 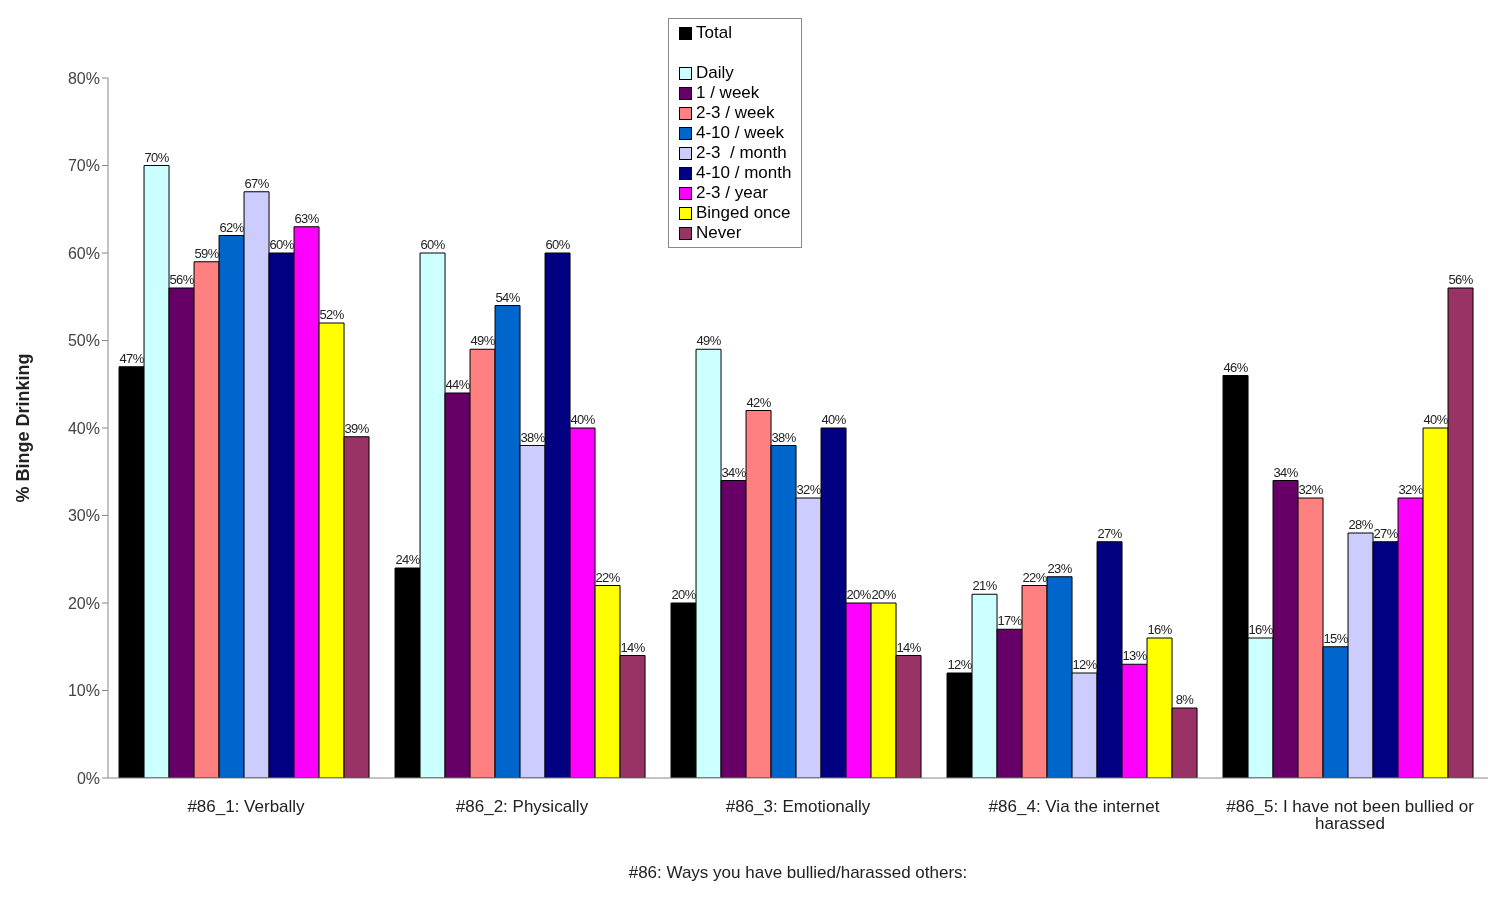 I want to click on x-tick-label: #86_2: Physically, so click(x=522, y=807).